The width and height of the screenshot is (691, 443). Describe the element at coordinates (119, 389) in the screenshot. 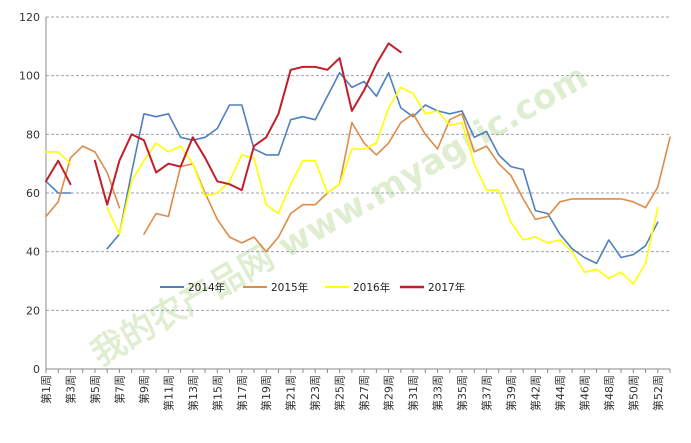

I see `x-tick-label: 第7周` at that location.